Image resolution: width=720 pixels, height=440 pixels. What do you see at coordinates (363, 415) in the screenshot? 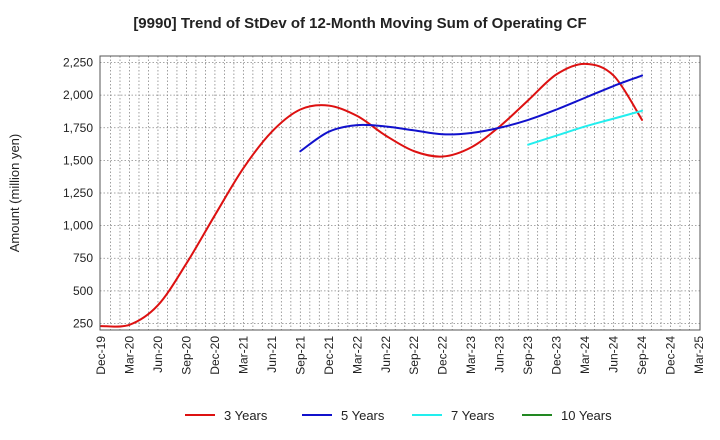
I see `legend-label-5-years: 5 Years` at bounding box center [363, 415].